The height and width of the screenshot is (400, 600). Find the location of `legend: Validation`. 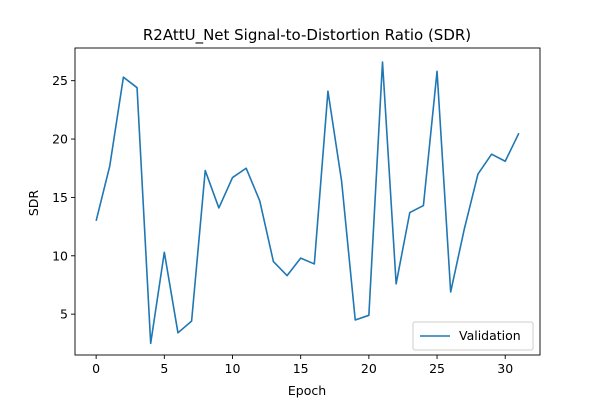

legend: Validation is located at coordinates (473, 336).